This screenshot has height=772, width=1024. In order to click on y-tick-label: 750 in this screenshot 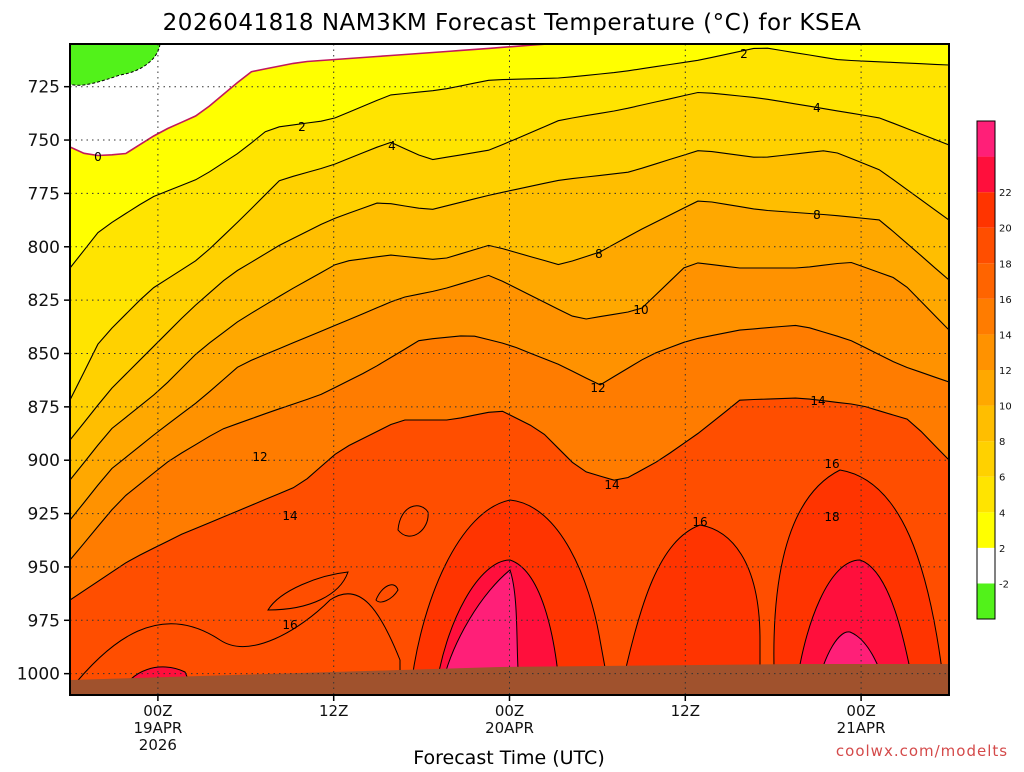, I will do `click(44, 141)`.